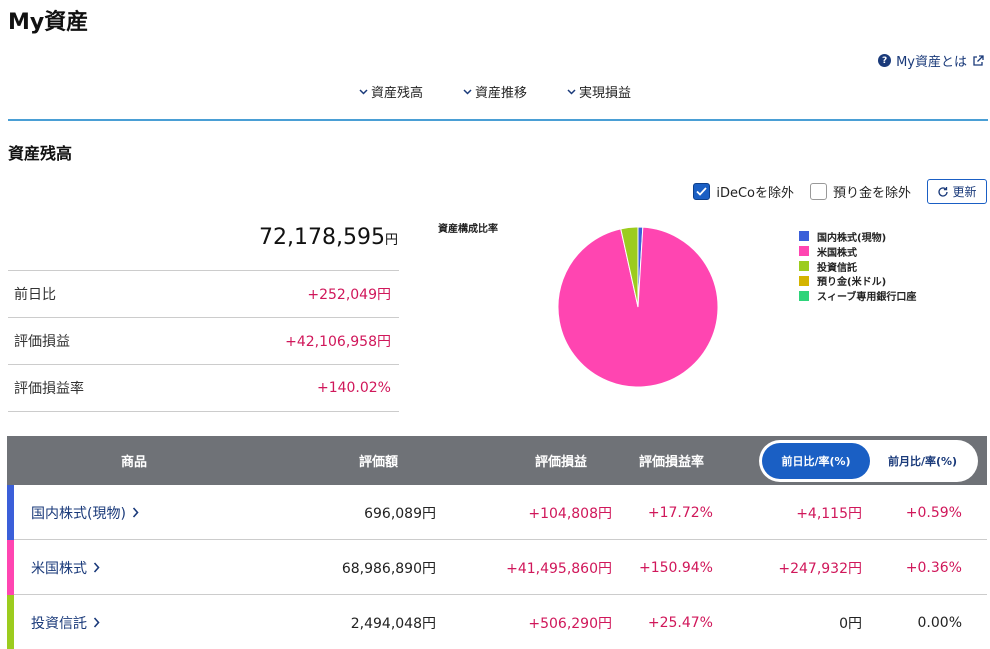 The height and width of the screenshot is (649, 990). Describe the element at coordinates (203, 388) in the screenshot. I see `summary-row-gain-rate: 評価損益率 +140.02%` at that location.